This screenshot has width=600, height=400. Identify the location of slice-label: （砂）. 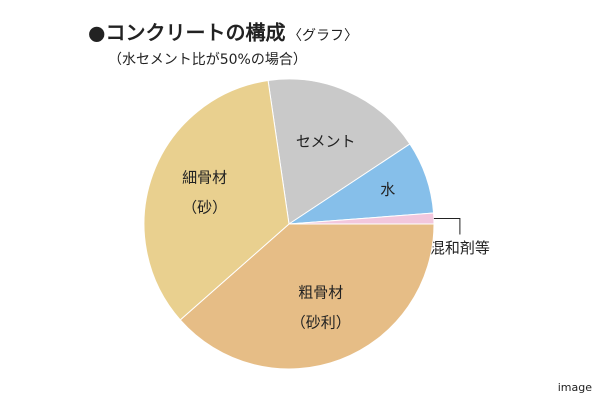
(204, 208).